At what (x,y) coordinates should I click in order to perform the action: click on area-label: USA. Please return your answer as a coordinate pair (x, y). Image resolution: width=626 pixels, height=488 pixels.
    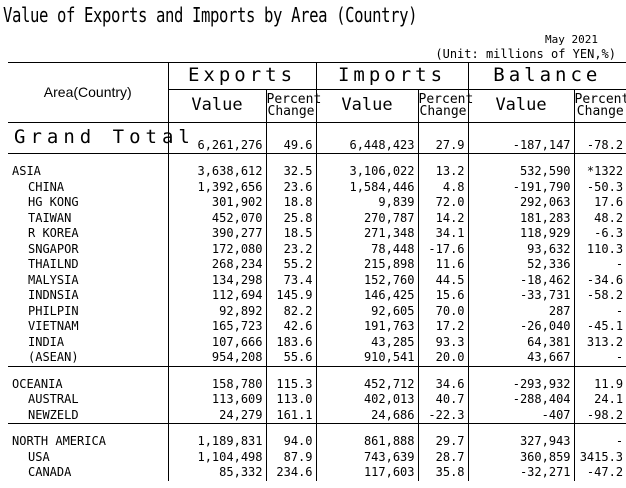
    Looking at the image, I should click on (39, 456).